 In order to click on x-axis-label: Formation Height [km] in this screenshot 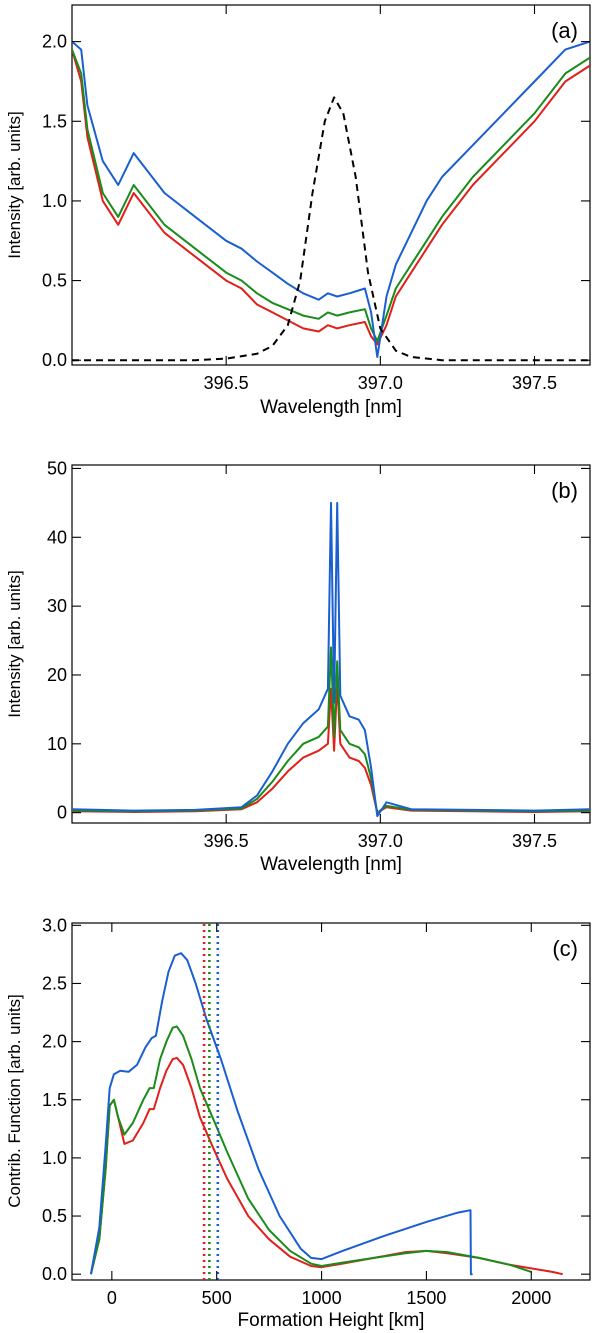, I will do `click(331, 1320)`.